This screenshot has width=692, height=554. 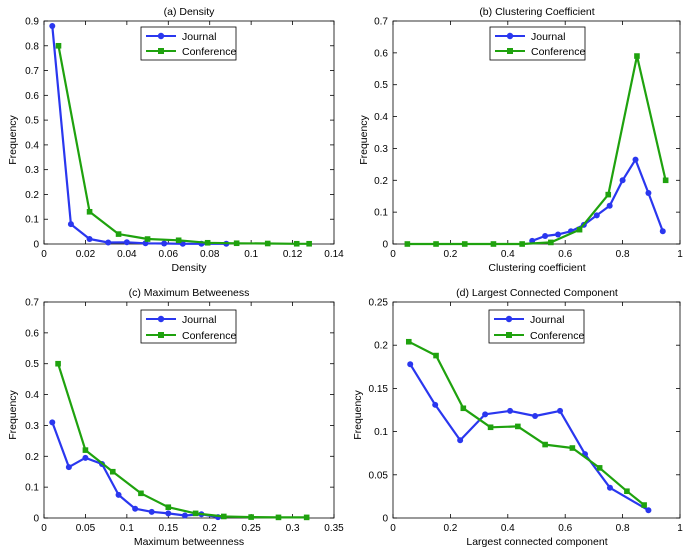 I want to click on legend-journal-label: Journal, so click(x=199, y=37).